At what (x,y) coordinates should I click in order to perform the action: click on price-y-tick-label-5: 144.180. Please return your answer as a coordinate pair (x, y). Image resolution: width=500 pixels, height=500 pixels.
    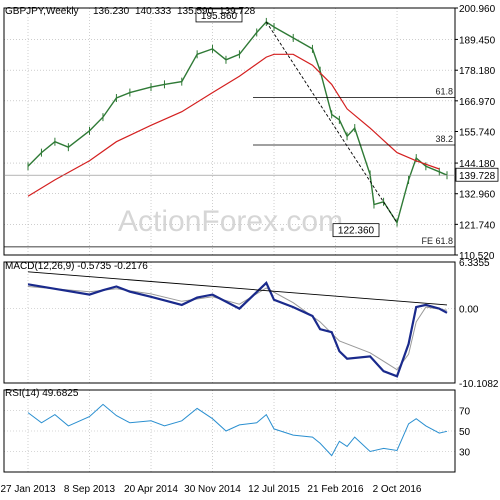
    Looking at the image, I should click on (477, 164).